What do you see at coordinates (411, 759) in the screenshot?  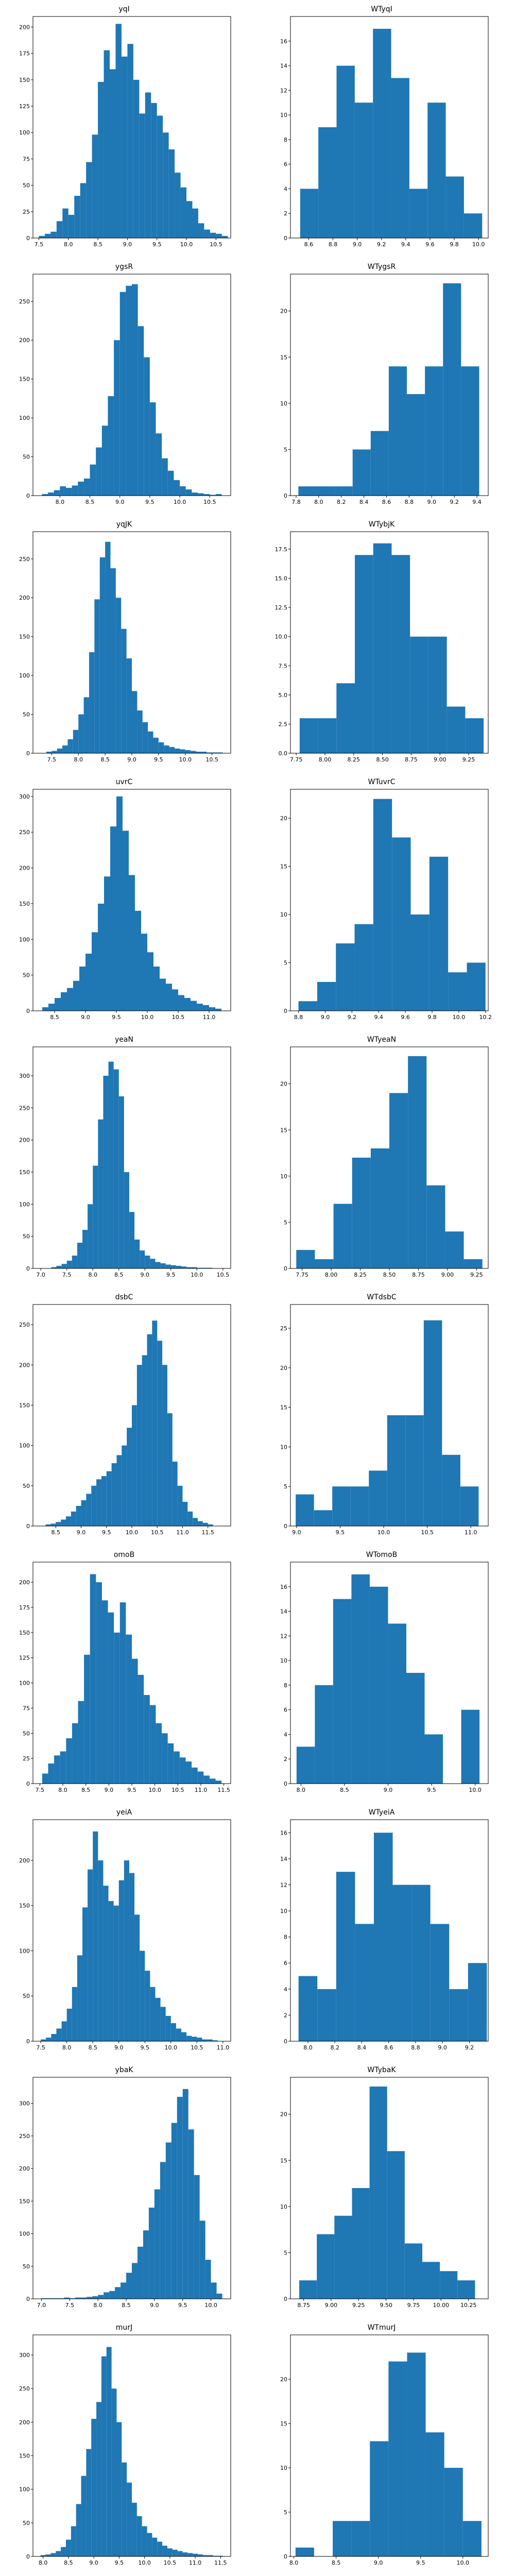 I see `x-tick-label: 8.75` at bounding box center [411, 759].